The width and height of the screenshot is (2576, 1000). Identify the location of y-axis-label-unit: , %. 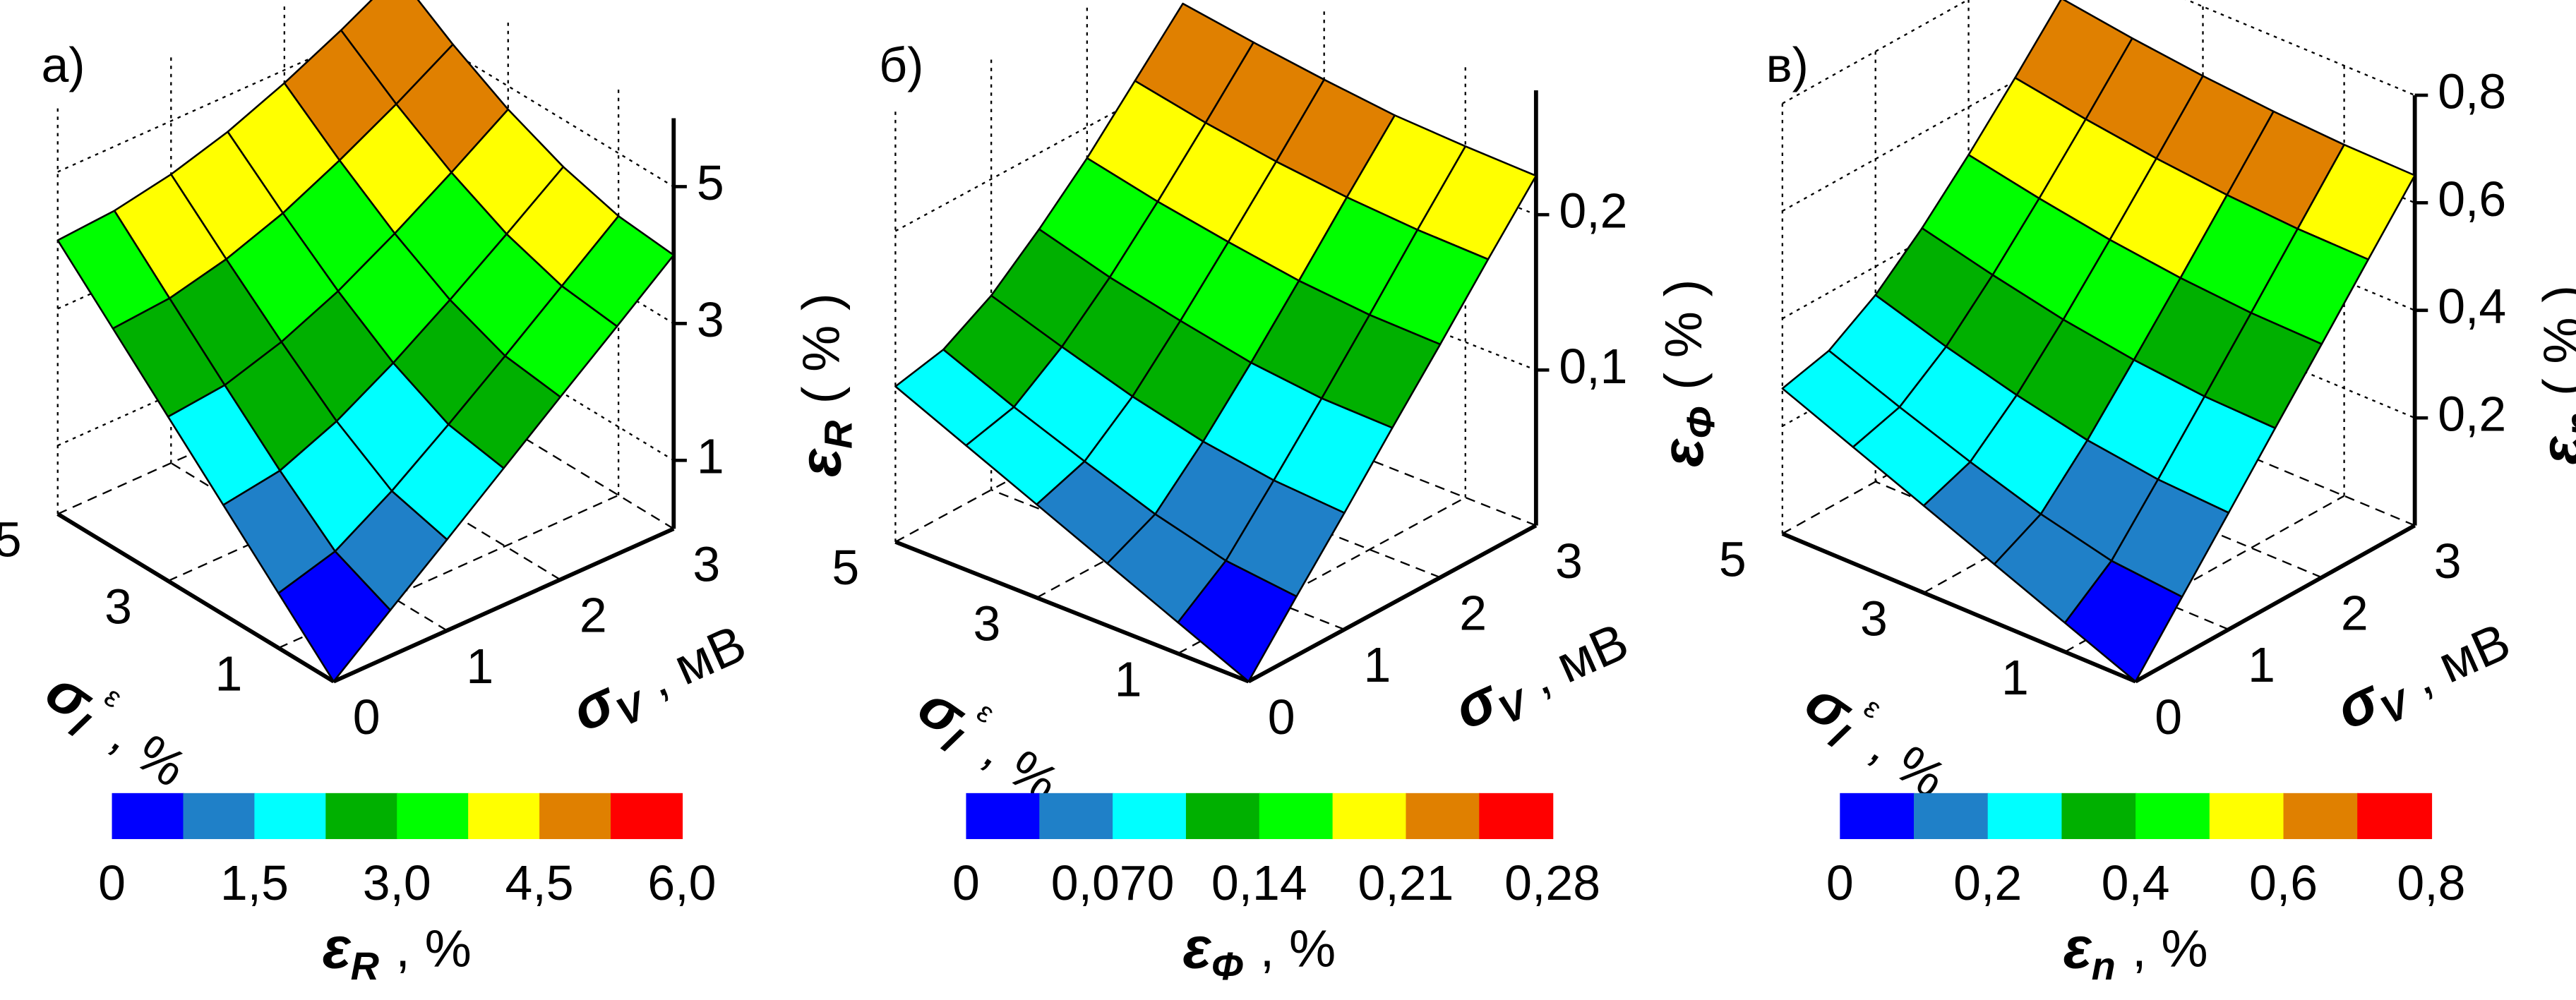
(150, 752).